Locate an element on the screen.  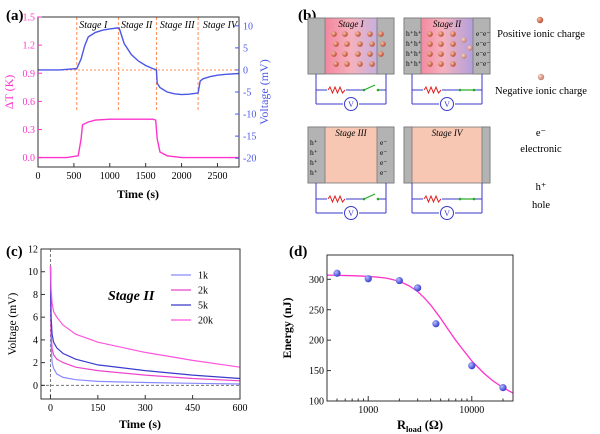
electron-label: electronic is located at coordinates (541, 149).